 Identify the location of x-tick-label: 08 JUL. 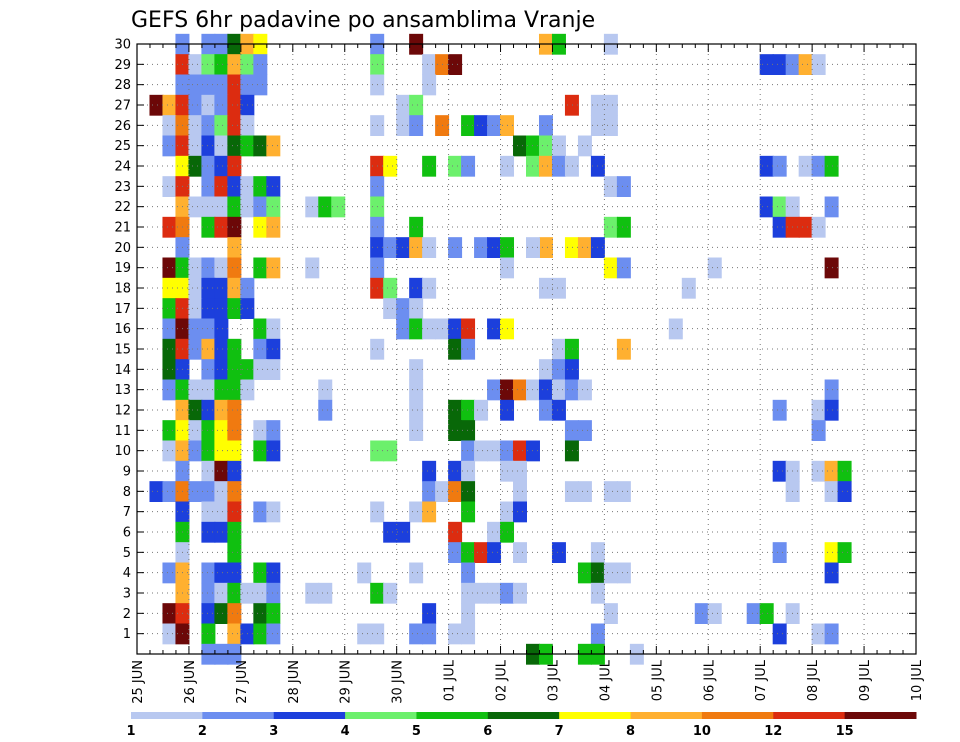
(813, 680).